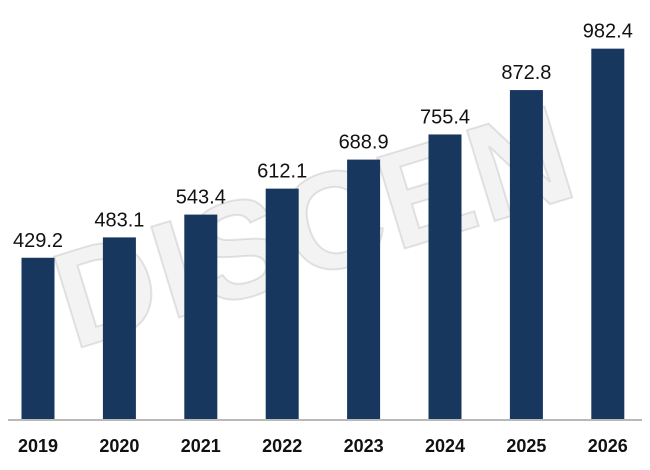  I want to click on x-tick-label-2021: 2021, so click(201, 446).